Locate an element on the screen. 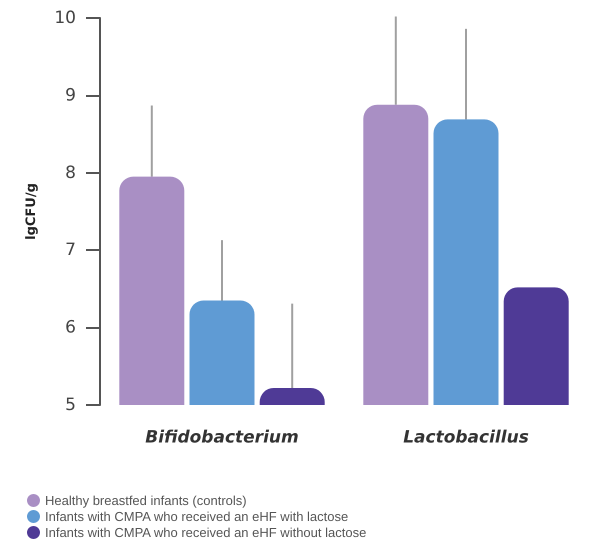 This screenshot has height=544, width=590. legend-label: Healthy breastfed infants (controls) is located at coordinates (146, 500).